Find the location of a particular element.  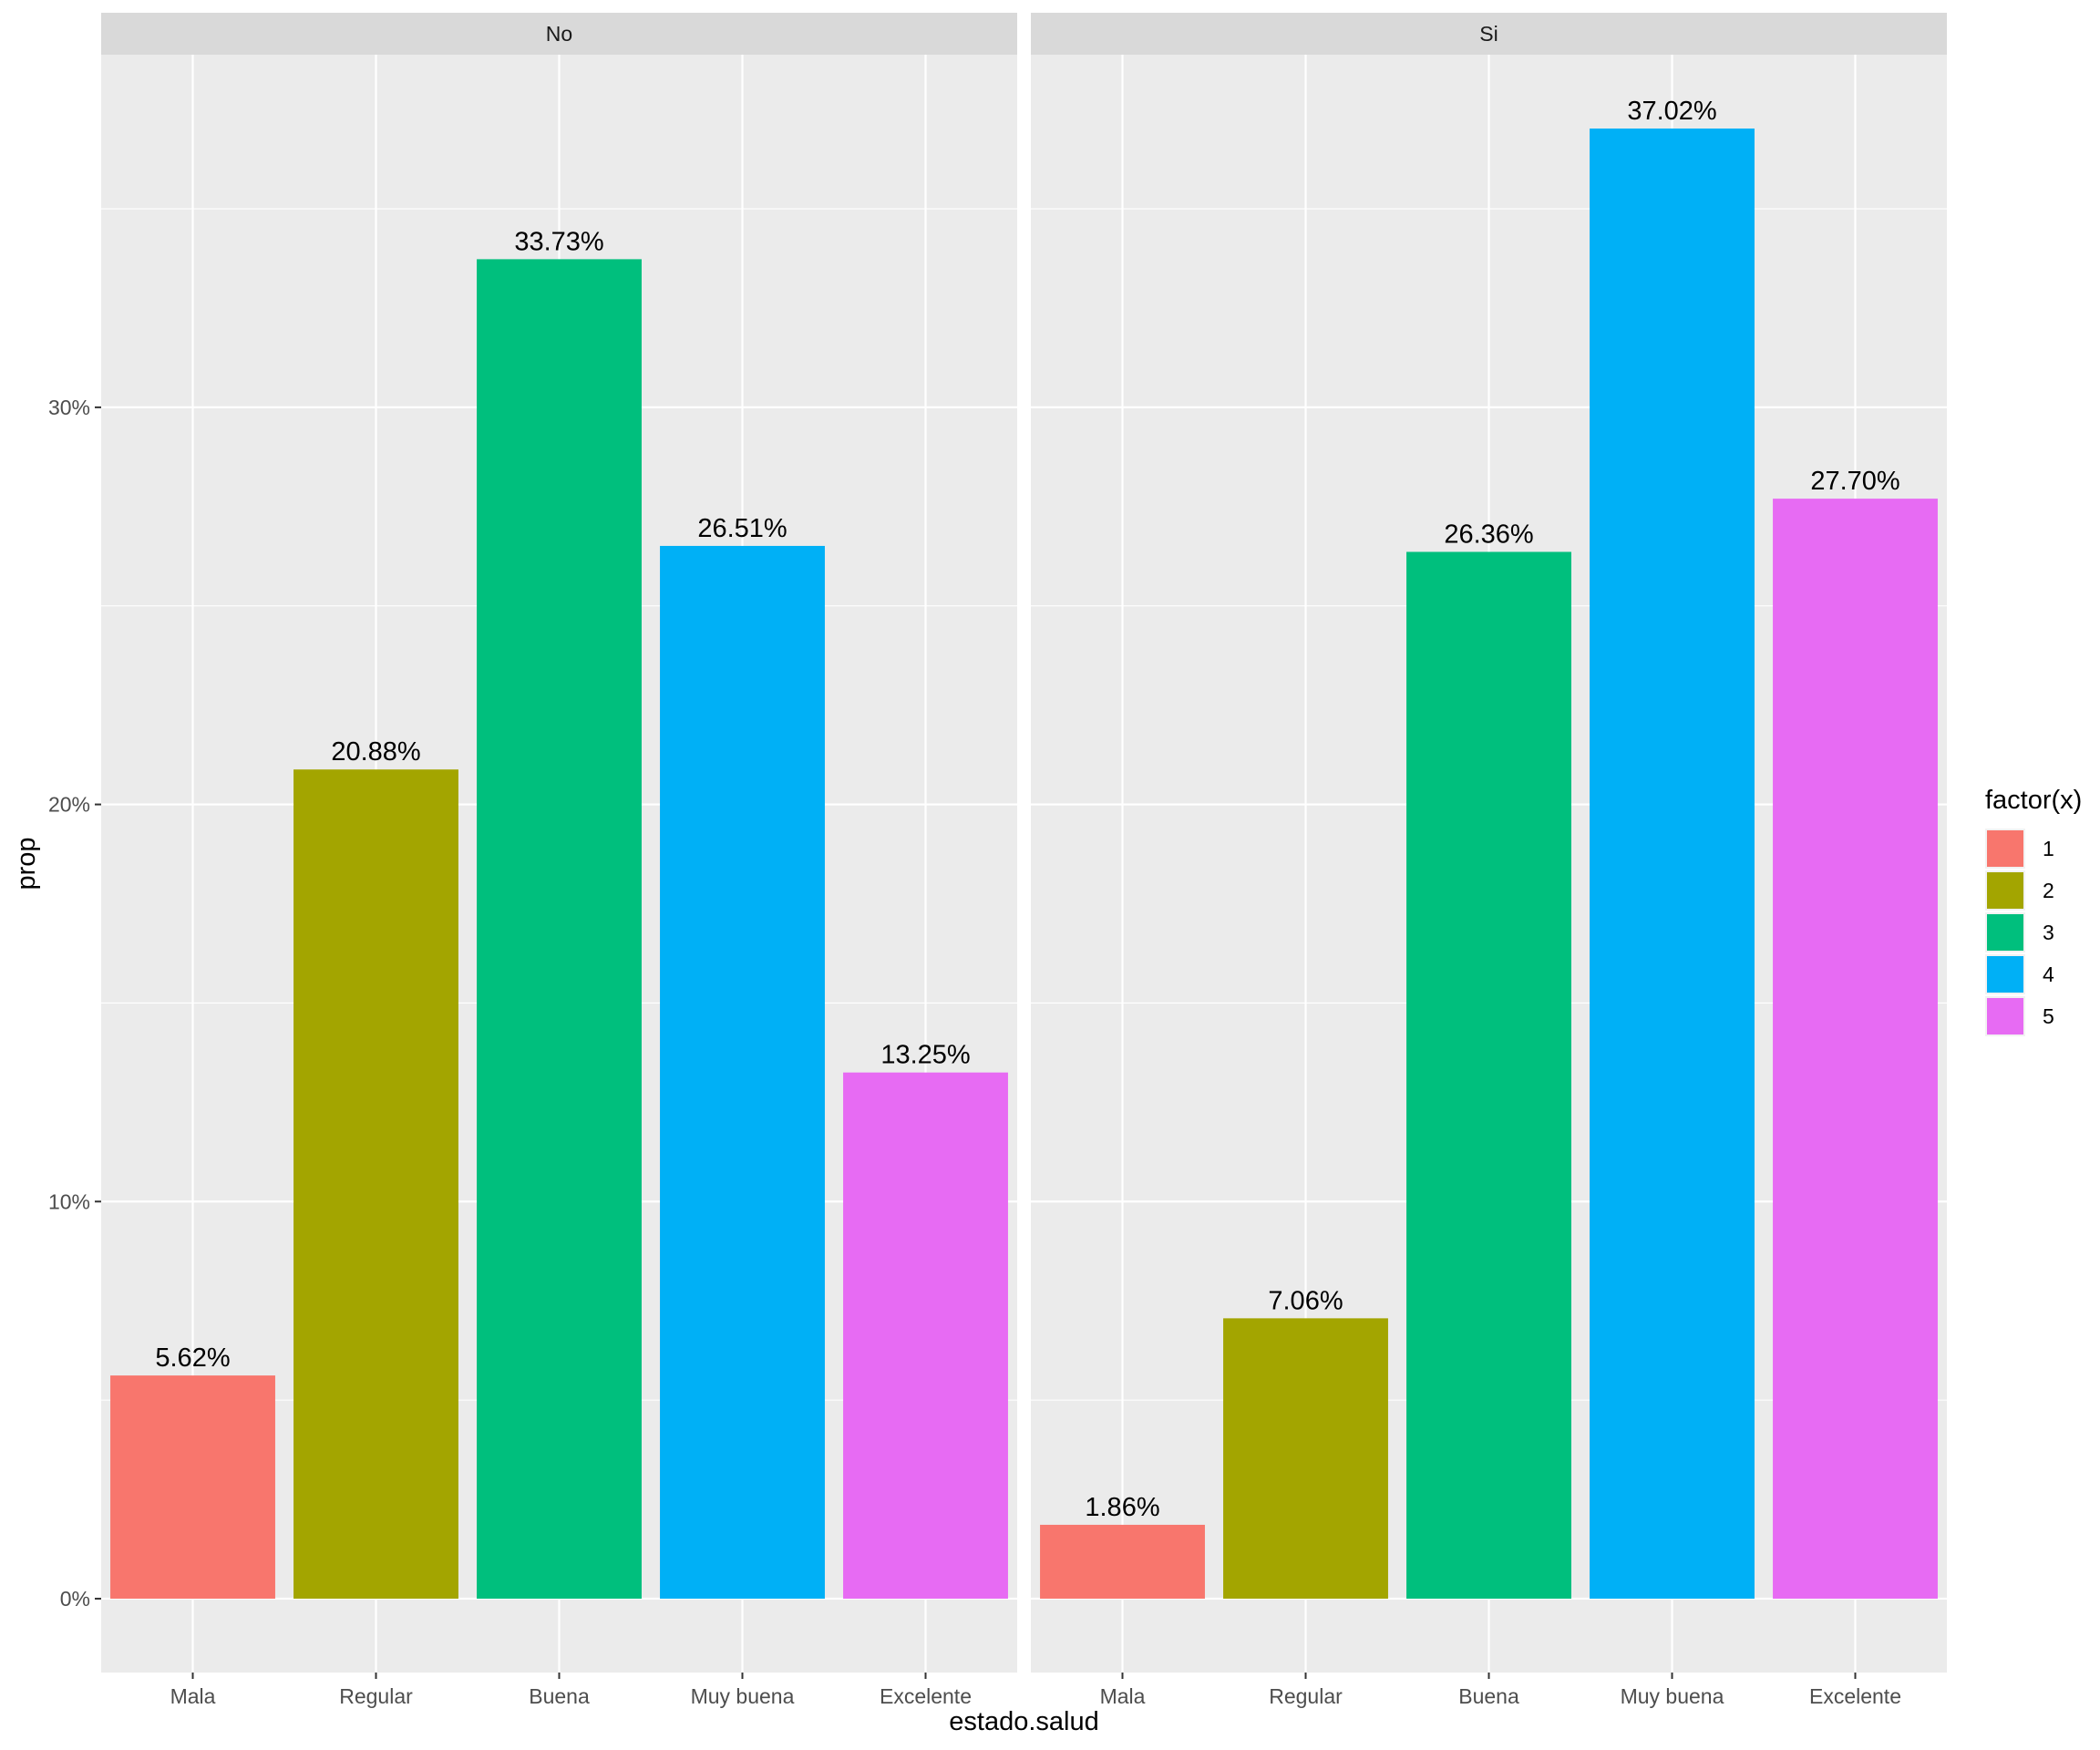

y-tick-label: 20% is located at coordinates (69, 805).